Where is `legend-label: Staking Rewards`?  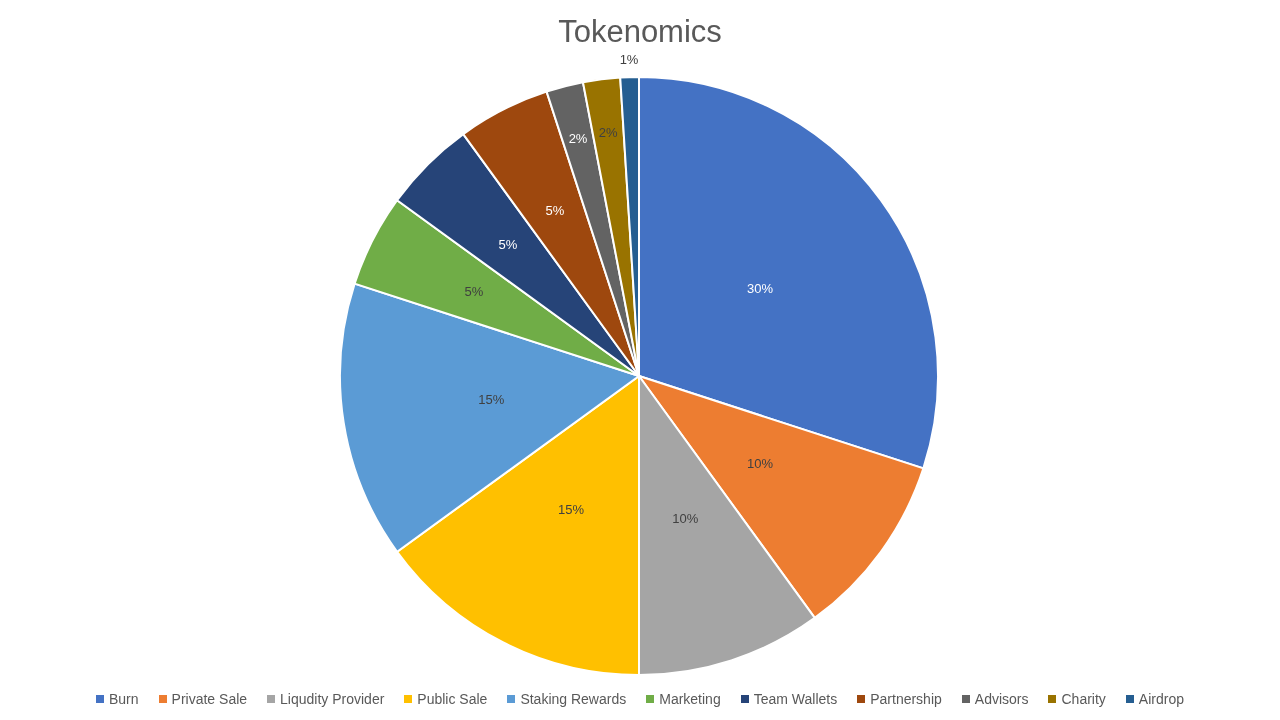 legend-label: Staking Rewards is located at coordinates (573, 699).